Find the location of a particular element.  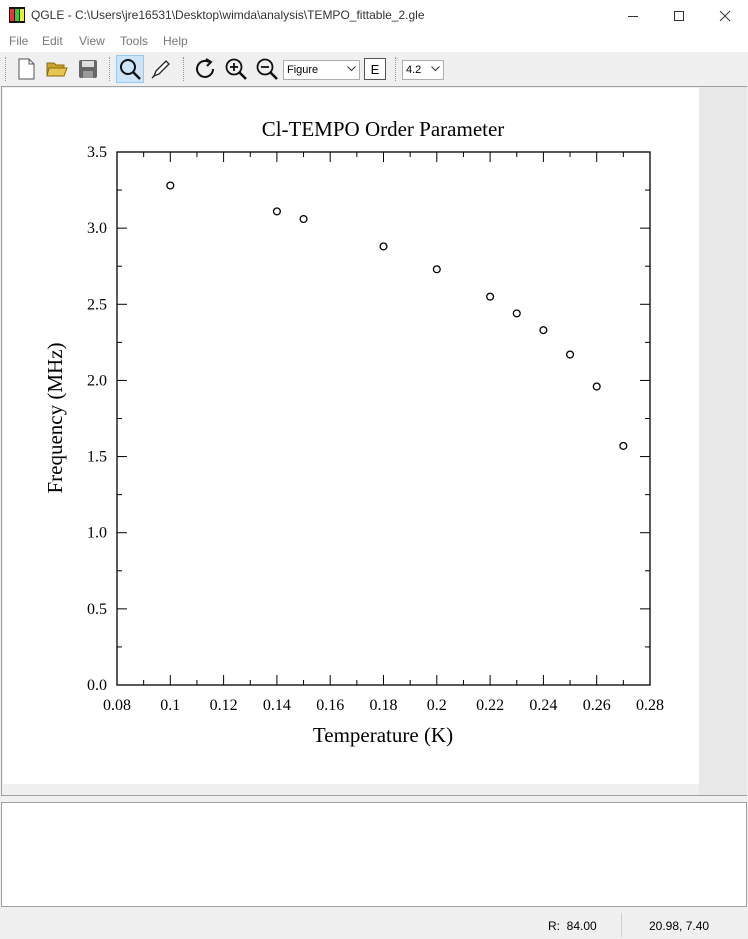

menu-help: Help is located at coordinates (175, 41).